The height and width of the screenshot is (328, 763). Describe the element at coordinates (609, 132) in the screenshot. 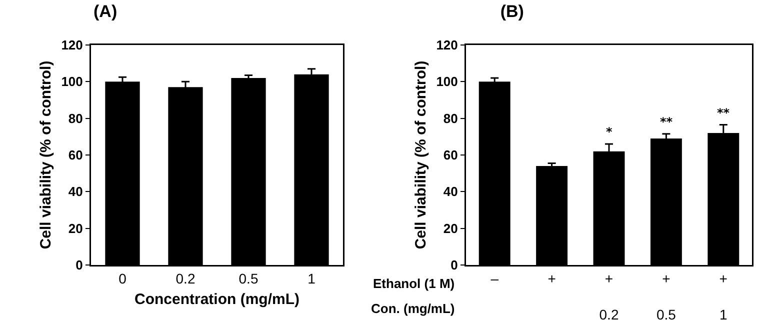

I see `data-label: *` at that location.